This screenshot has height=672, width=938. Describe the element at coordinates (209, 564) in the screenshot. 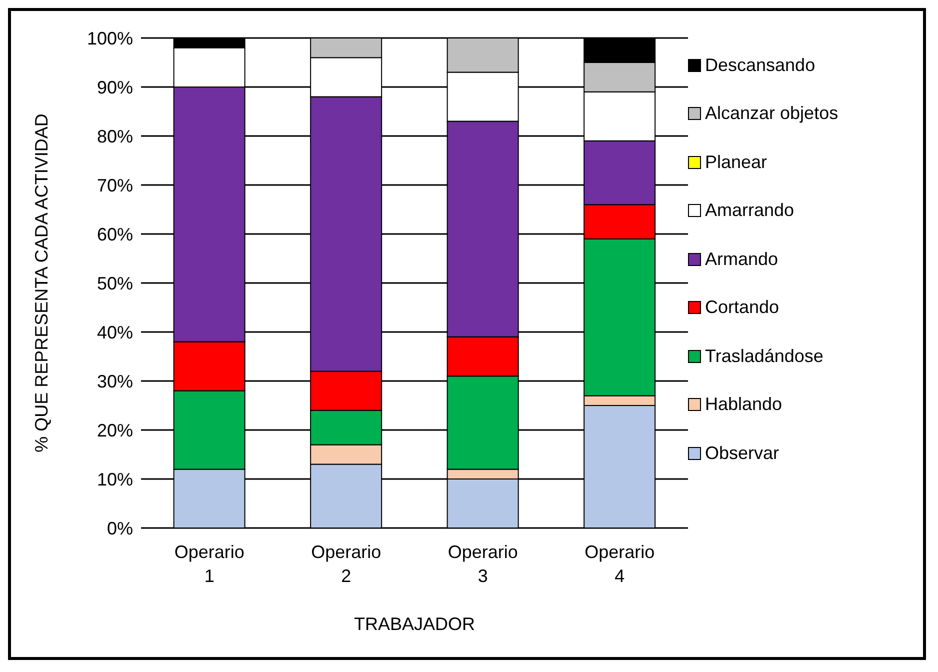

I see `x-tick-label: Operario 1` at that location.